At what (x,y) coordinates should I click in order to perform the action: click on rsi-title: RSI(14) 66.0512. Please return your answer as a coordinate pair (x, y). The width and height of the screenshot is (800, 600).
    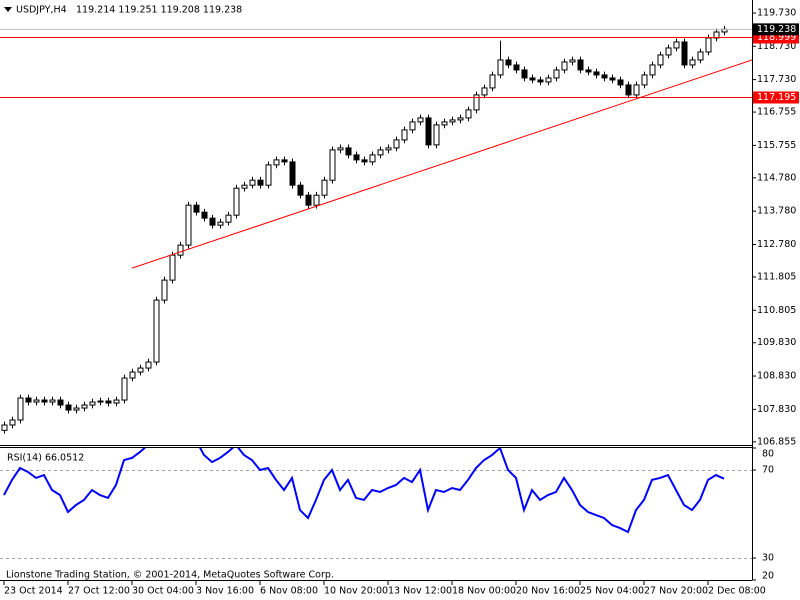
    Looking at the image, I should click on (45, 458).